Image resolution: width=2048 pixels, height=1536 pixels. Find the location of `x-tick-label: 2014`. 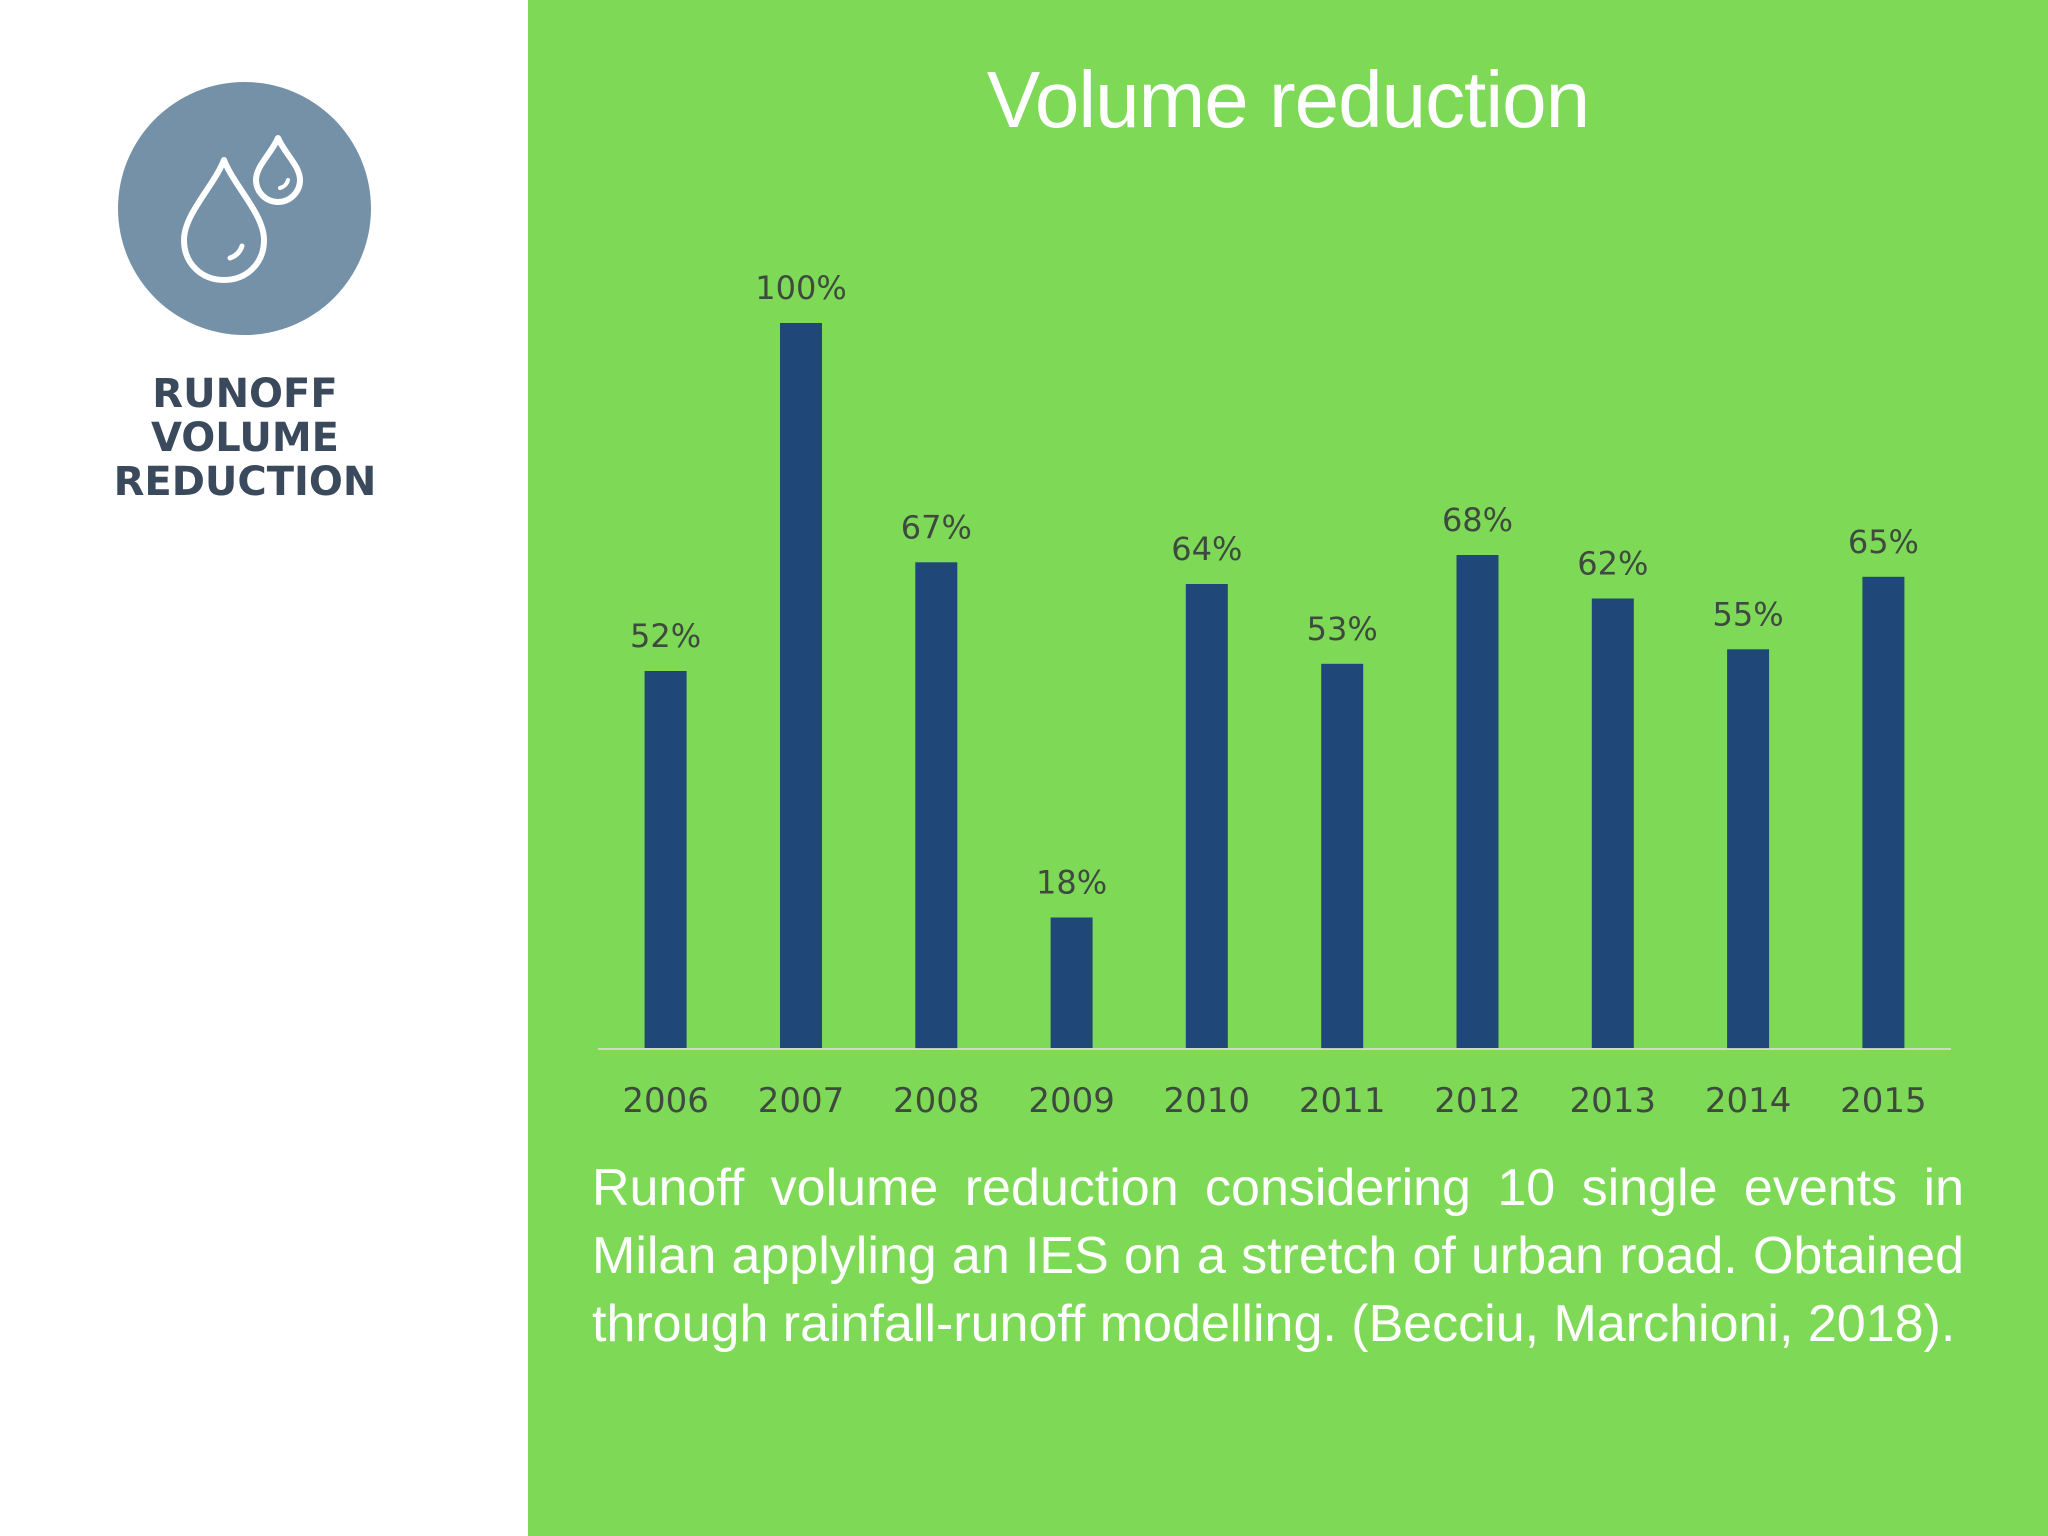

x-tick-label: 2014 is located at coordinates (1748, 1101).